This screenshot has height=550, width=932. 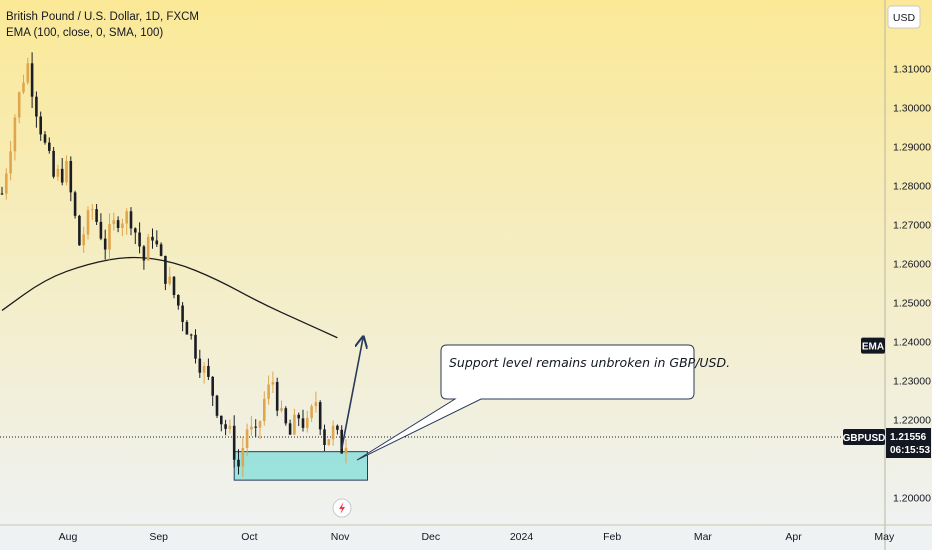 What do you see at coordinates (864, 436) in the screenshot?
I see `symbol-tag` at bounding box center [864, 436].